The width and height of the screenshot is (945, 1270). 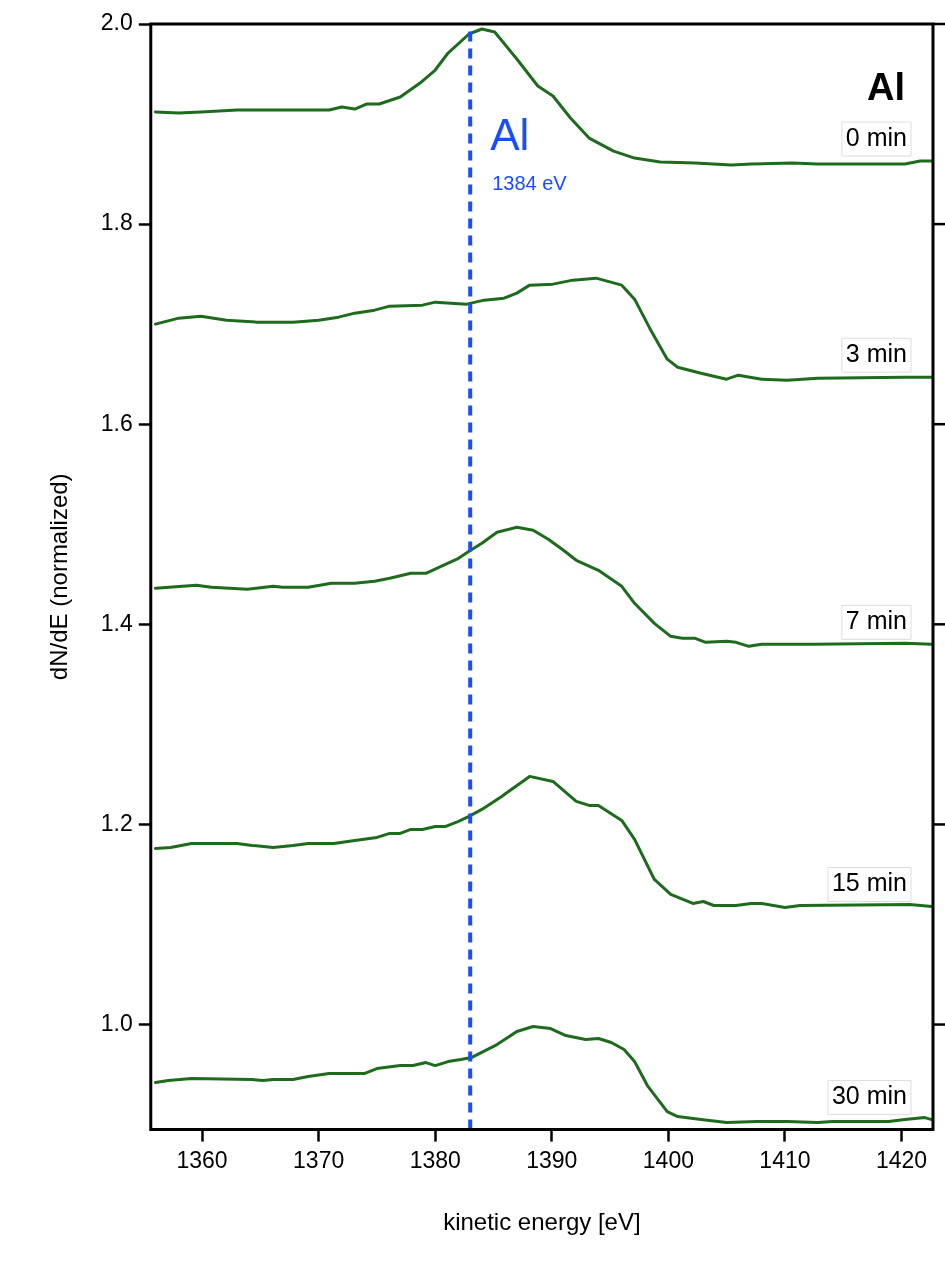 I want to click on series-label: 3 min, so click(x=876, y=353).